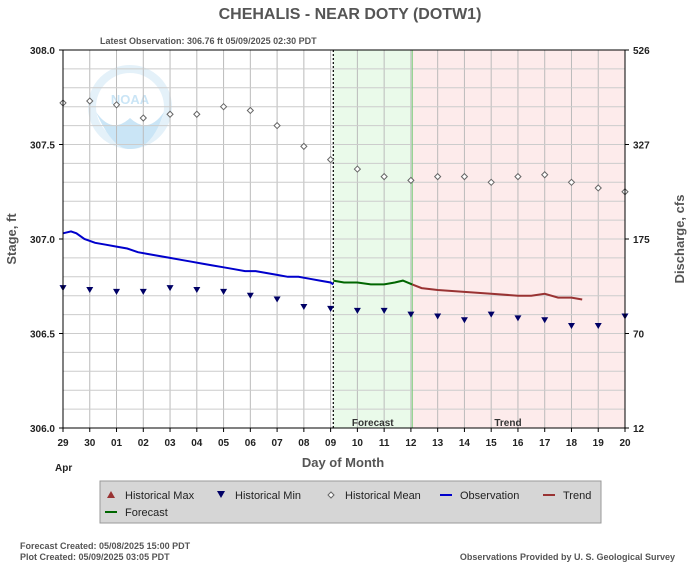 This screenshot has width=700, height=570. I want to click on series-line-observation, so click(198, 258).